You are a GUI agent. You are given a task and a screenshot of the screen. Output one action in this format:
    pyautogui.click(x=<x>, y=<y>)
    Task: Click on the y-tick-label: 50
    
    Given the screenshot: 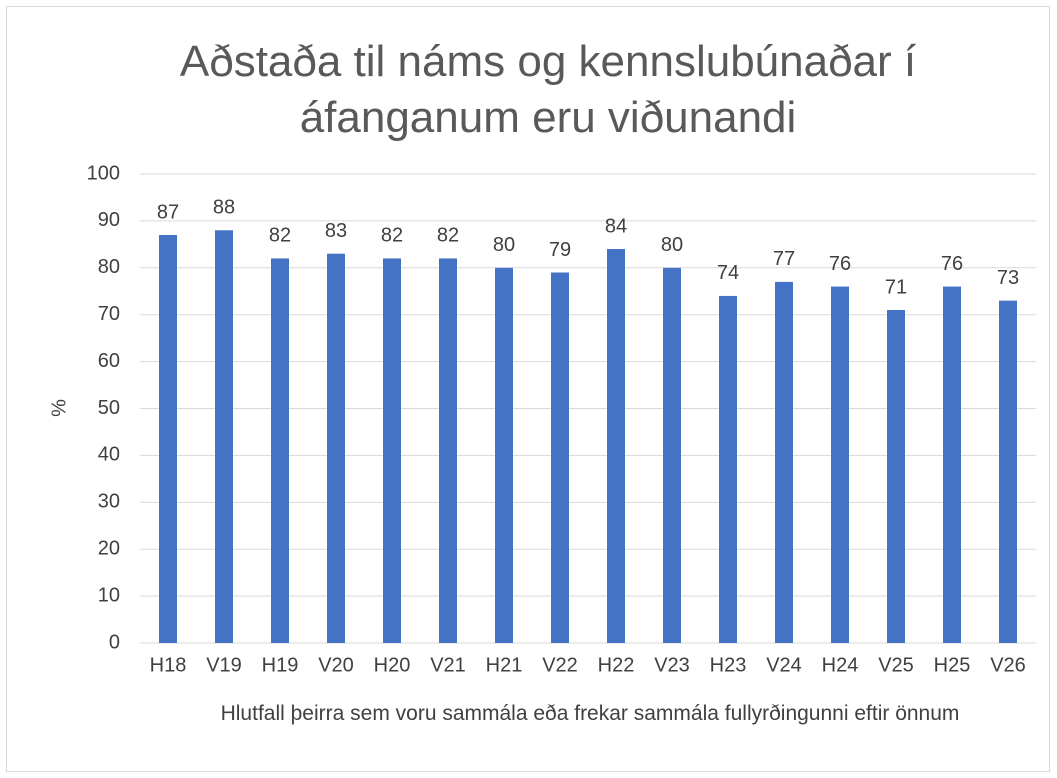 What is the action you would take?
    pyautogui.click(x=109, y=408)
    